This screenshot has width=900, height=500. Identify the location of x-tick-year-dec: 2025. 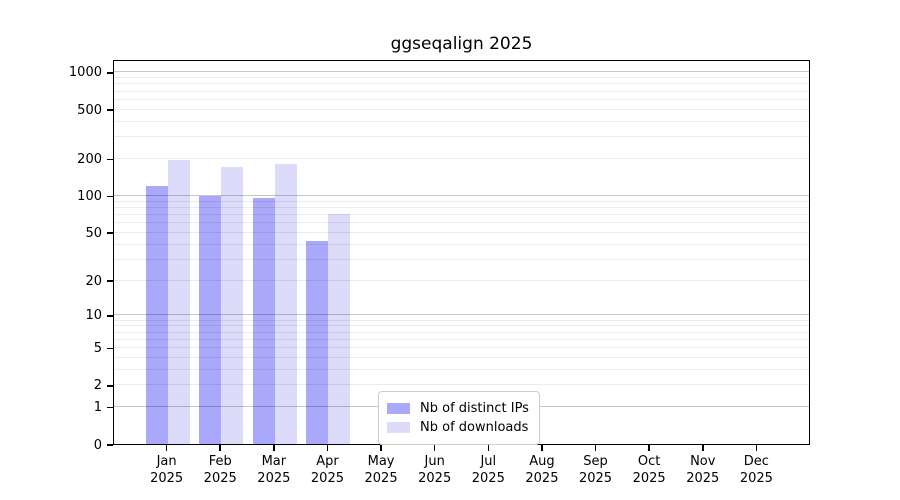
(756, 478).